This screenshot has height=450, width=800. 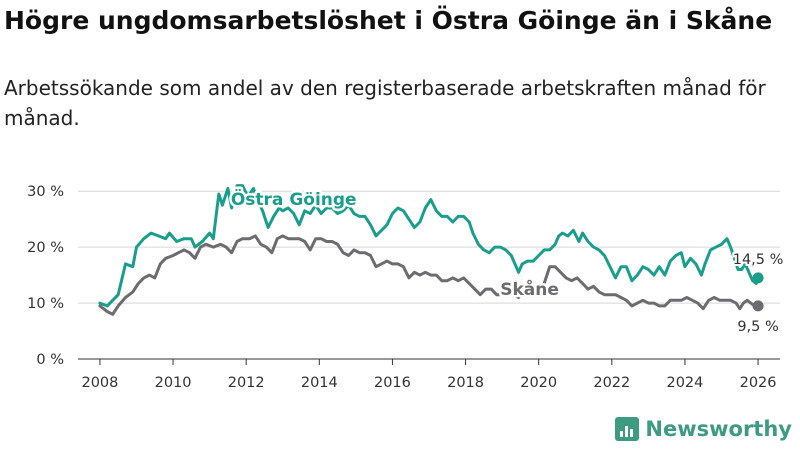 What do you see at coordinates (758, 278) in the screenshot?
I see `series-endpoint-ostra-goinge` at bounding box center [758, 278].